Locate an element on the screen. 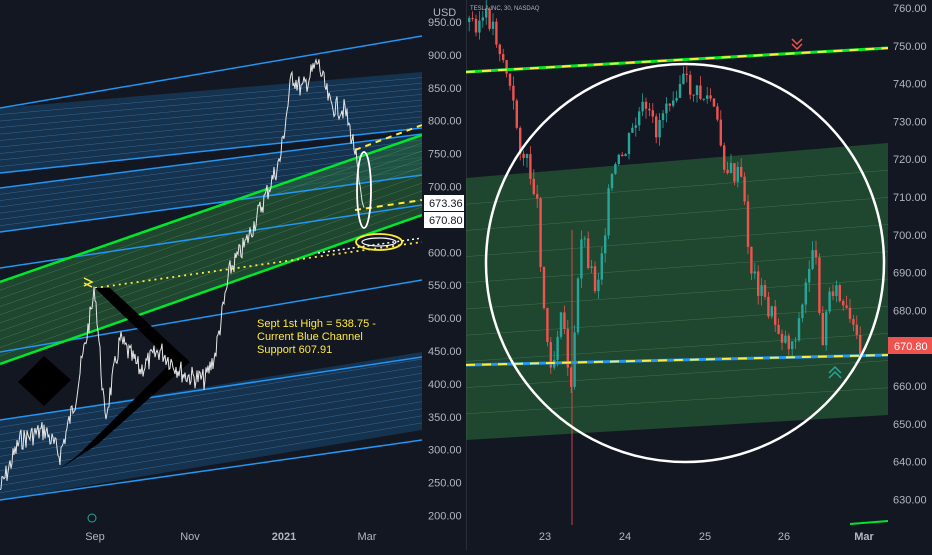 The height and width of the screenshot is (555, 932). left-x-tick: 2021 is located at coordinates (284, 537).